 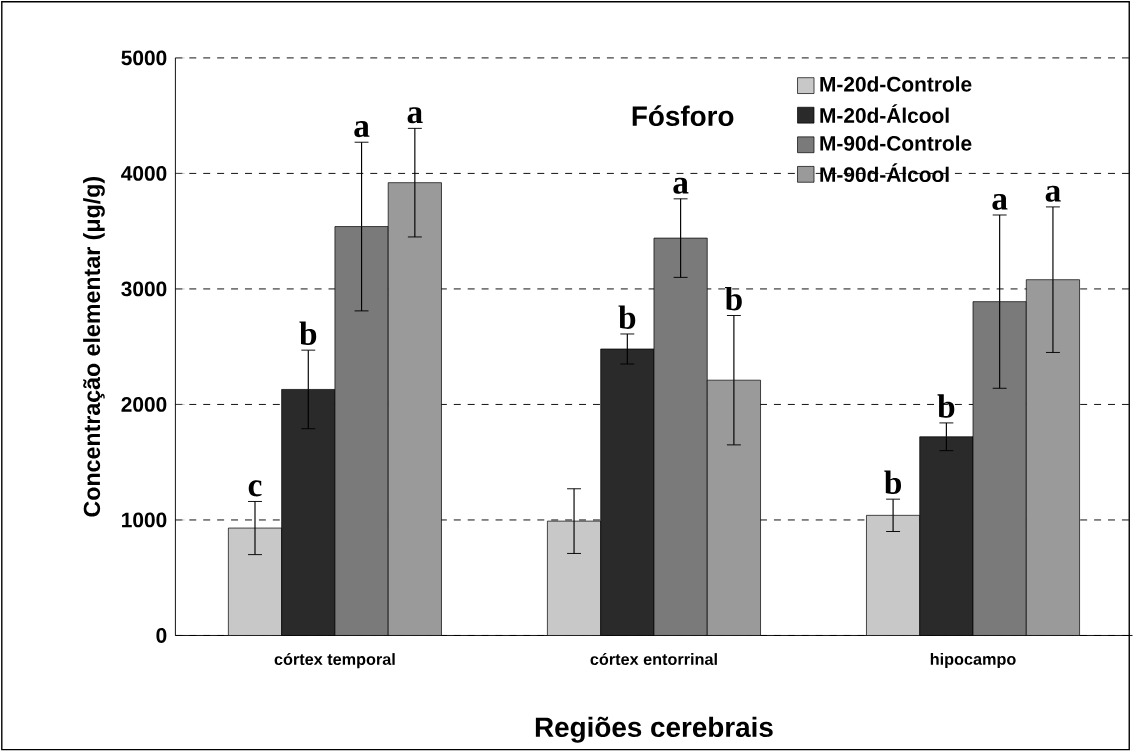 I want to click on x-tick-label: córtex temporal, so click(x=334, y=660).